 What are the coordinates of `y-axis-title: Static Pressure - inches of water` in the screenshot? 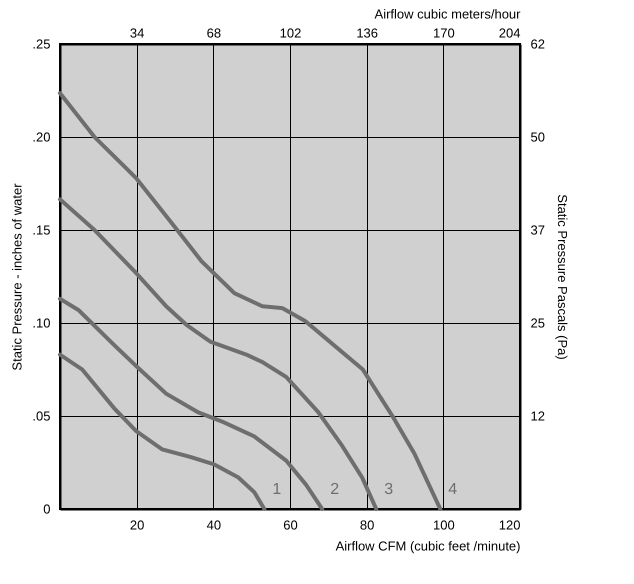 It's located at (16, 276).